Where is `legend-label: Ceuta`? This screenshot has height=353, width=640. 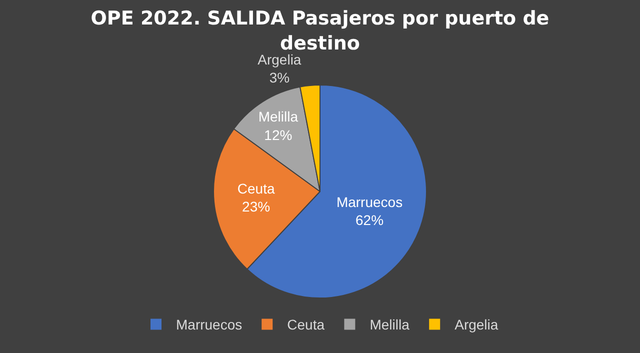
legend-label: Ceuta is located at coordinates (306, 324).